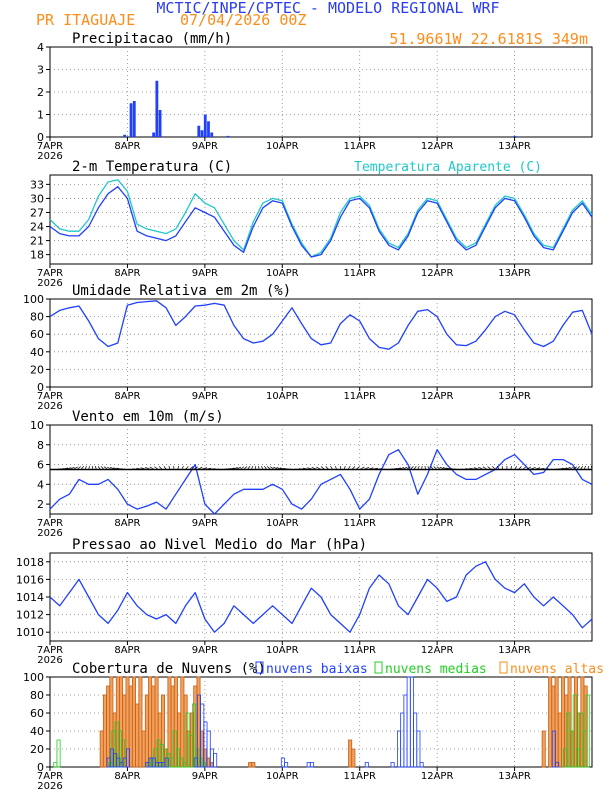 The height and width of the screenshot is (792, 612). Describe the element at coordinates (30, 632) in the screenshot. I see `y-tick-label: 1010` at that location.